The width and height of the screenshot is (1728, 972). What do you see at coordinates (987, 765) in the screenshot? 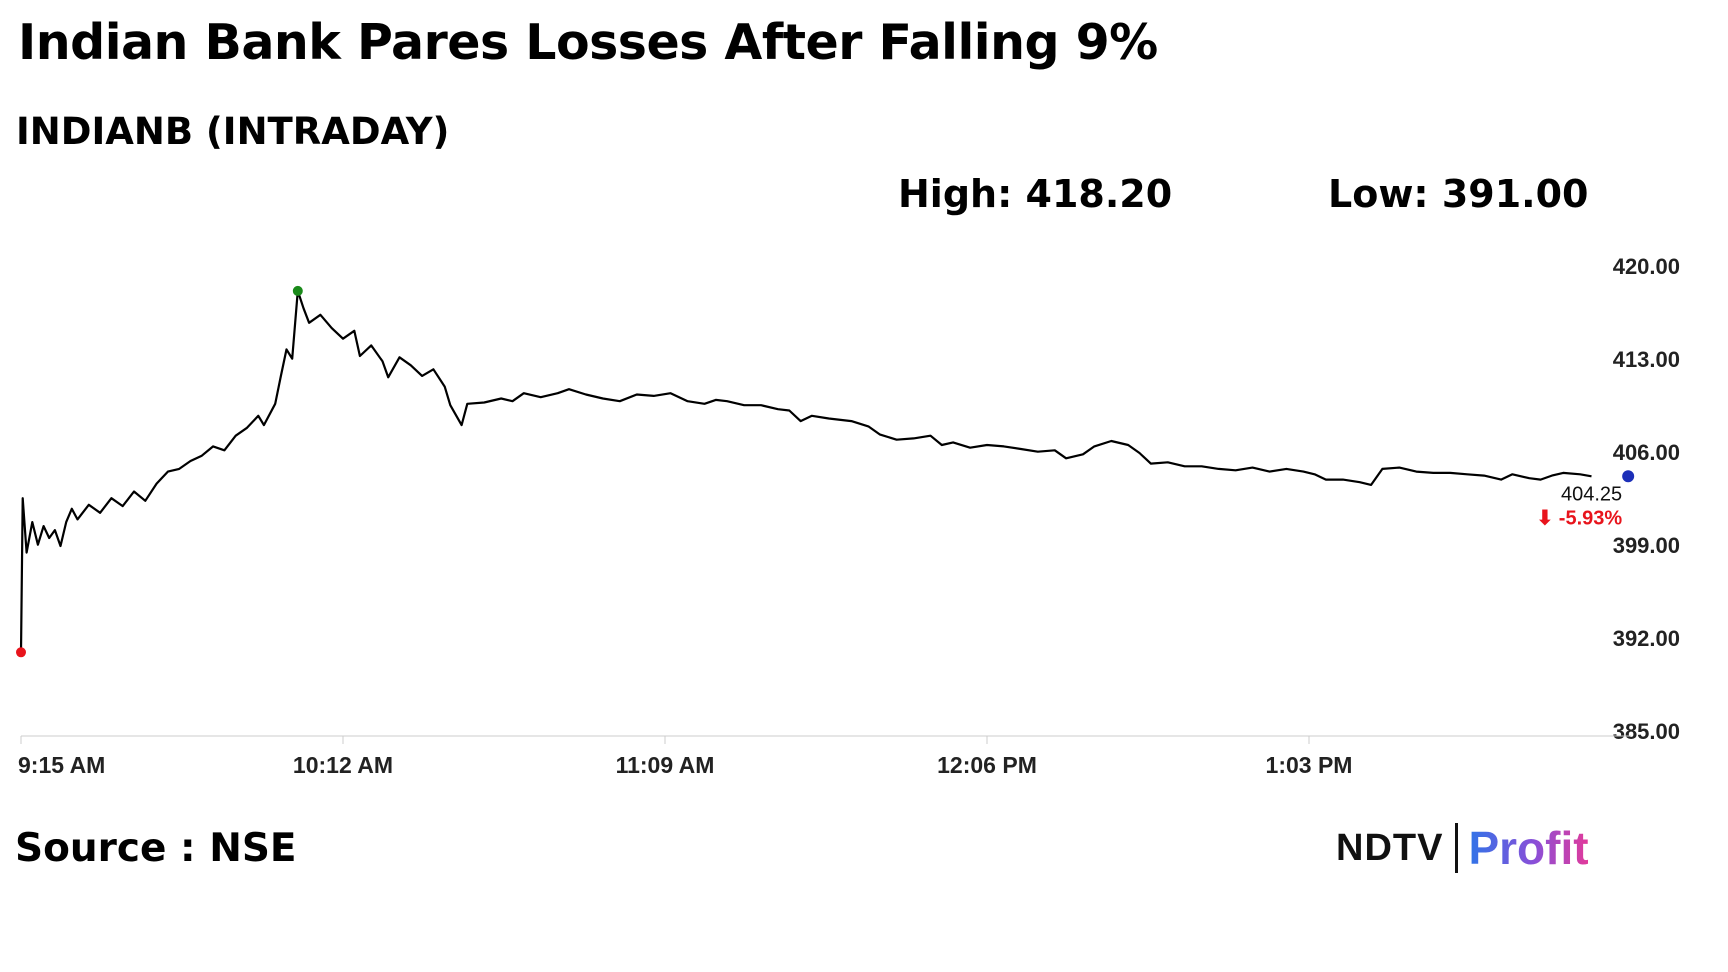
I see `x-tick-label: 12:06 PM` at bounding box center [987, 765].